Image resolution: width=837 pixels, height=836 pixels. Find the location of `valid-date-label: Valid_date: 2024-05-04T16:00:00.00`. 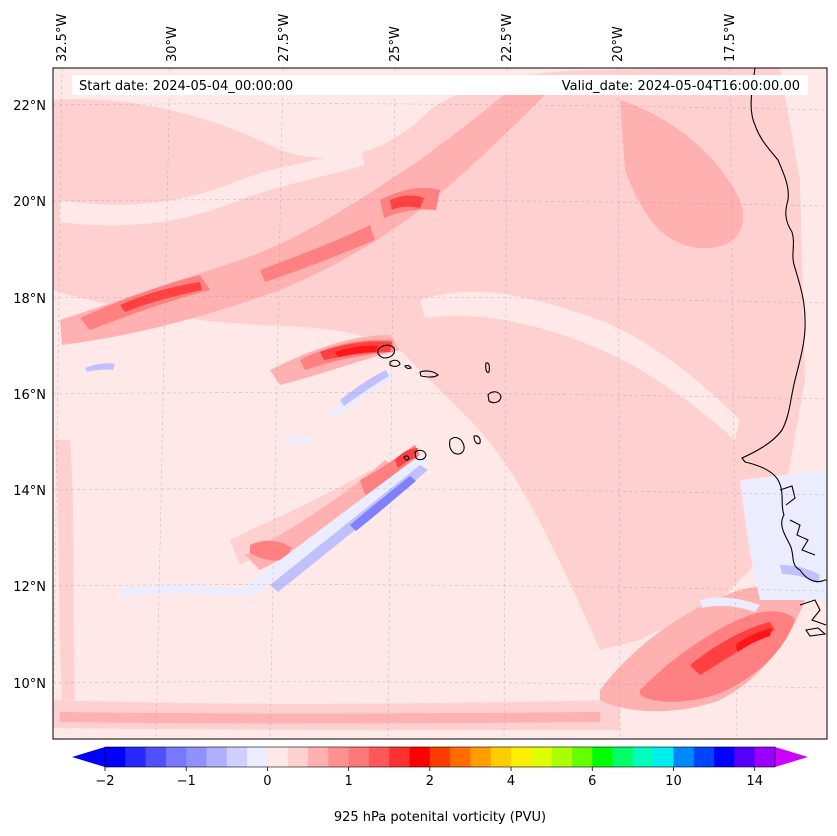

valid-date-label: Valid_date: 2024-05-04T16:00:00.00 is located at coordinates (681, 86).